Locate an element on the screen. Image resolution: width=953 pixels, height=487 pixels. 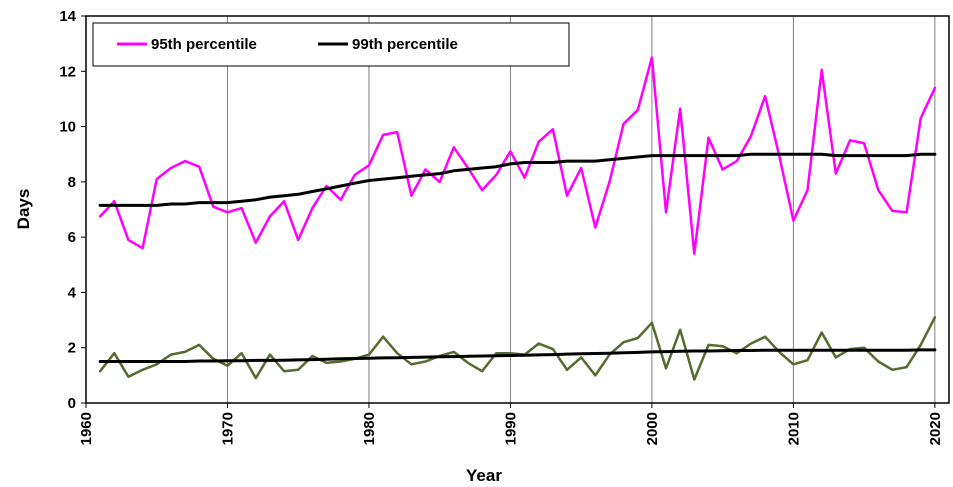
x-tick-label-2000: 2000 is located at coordinates (652, 428).